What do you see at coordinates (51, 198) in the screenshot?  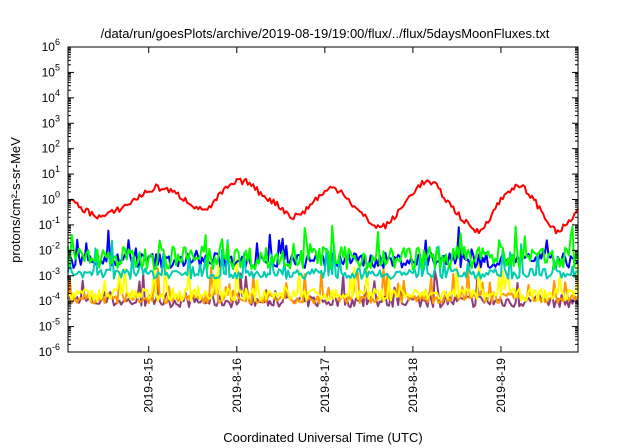 I see `y-tick-label: 10⁰` at bounding box center [51, 198].